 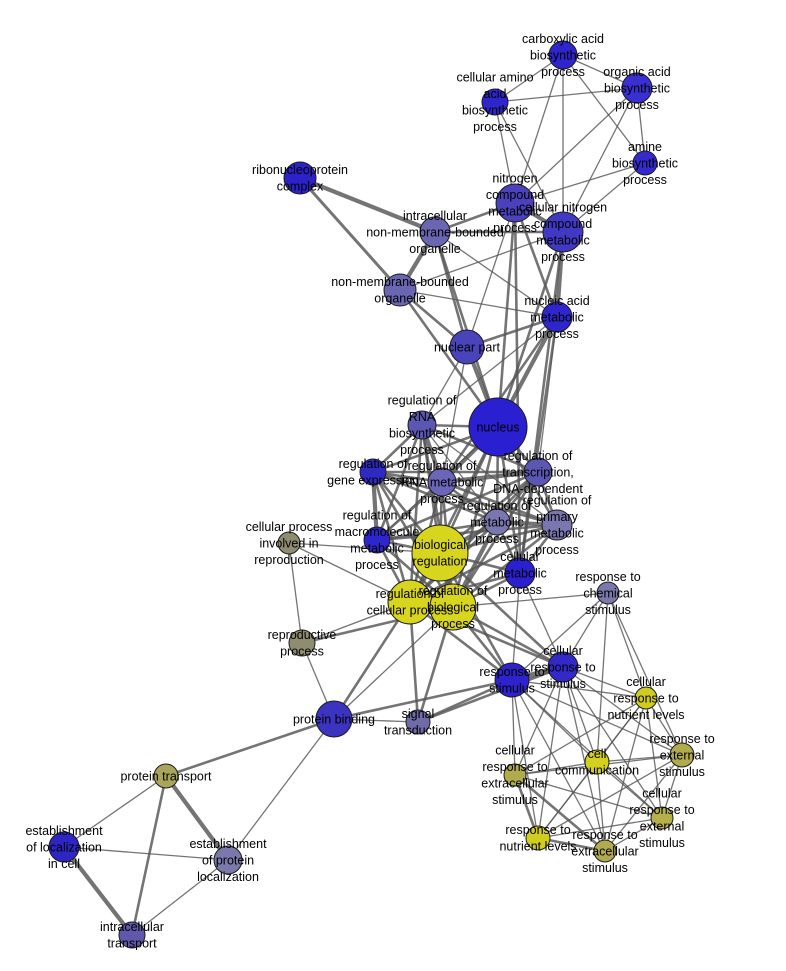 I want to click on graph-node-establishment-of-protein-localization, so click(x=228, y=860).